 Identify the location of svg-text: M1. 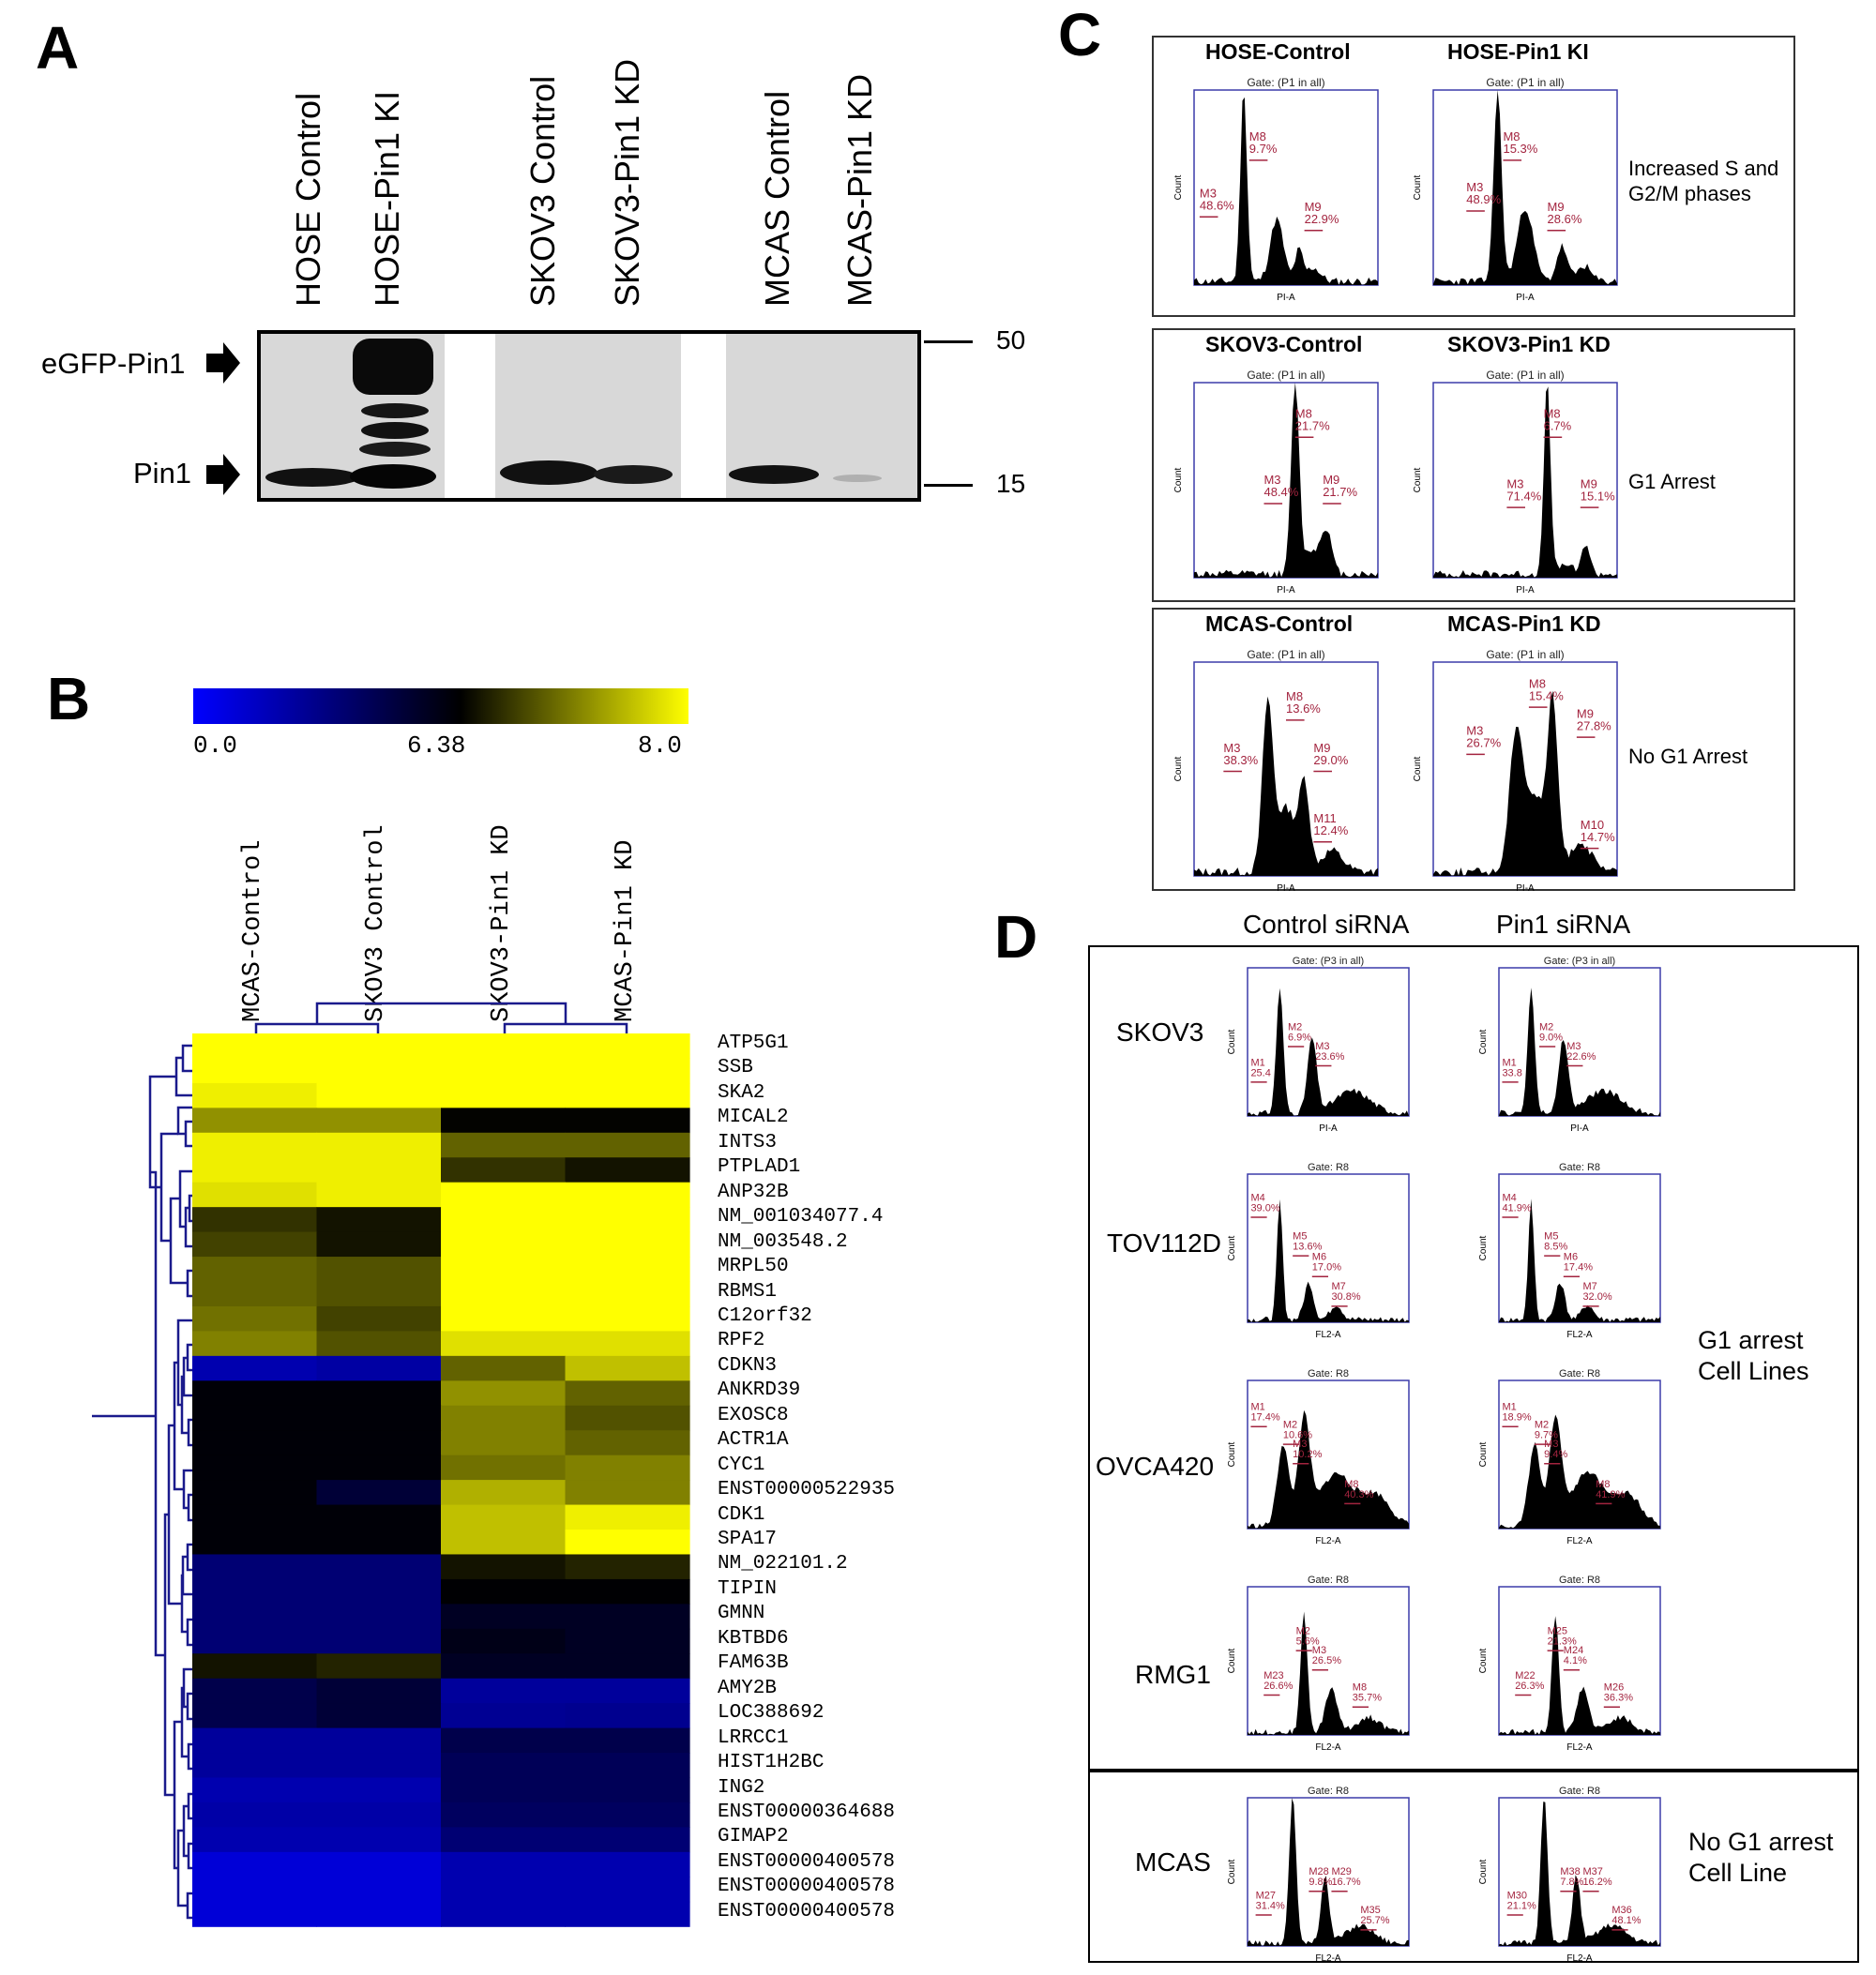
(1509, 1408).